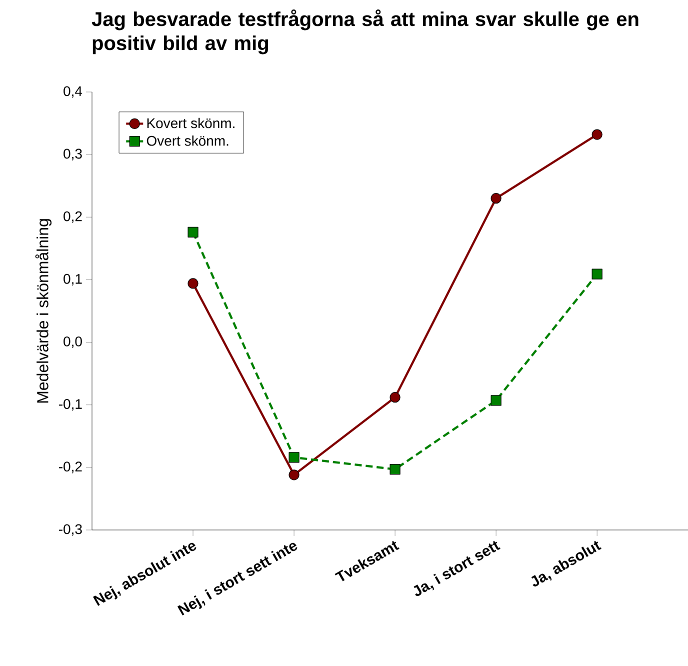 The image size is (688, 666). What do you see at coordinates (457, 568) in the screenshot?
I see `x-tick-label: Ja, i stort sett` at bounding box center [457, 568].